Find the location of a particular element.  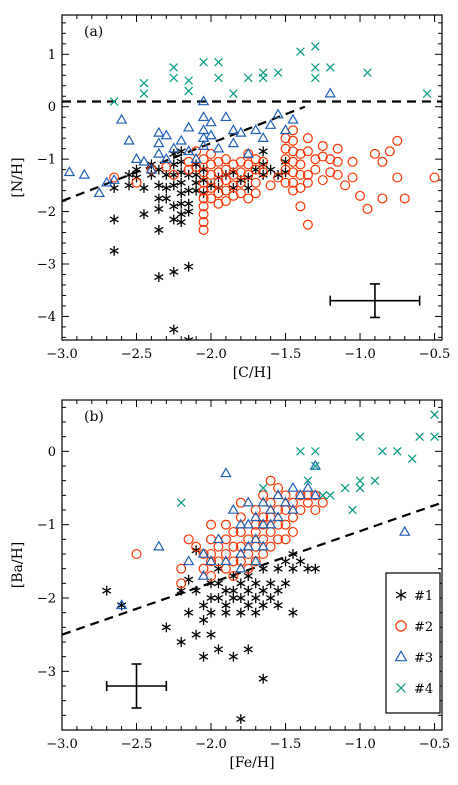

y-tick-label: −3 is located at coordinates (46, 264).